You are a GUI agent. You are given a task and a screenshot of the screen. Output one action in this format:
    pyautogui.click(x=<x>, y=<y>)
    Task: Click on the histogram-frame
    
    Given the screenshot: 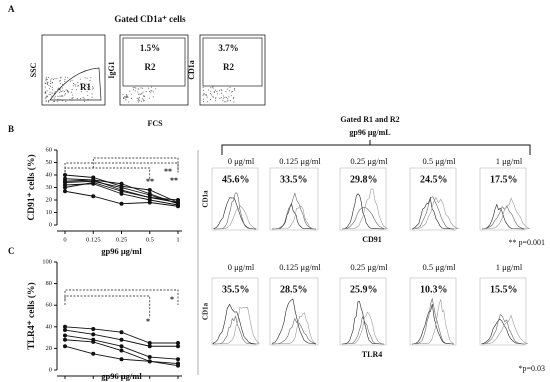 What is the action you would take?
    pyautogui.click(x=235, y=311)
    